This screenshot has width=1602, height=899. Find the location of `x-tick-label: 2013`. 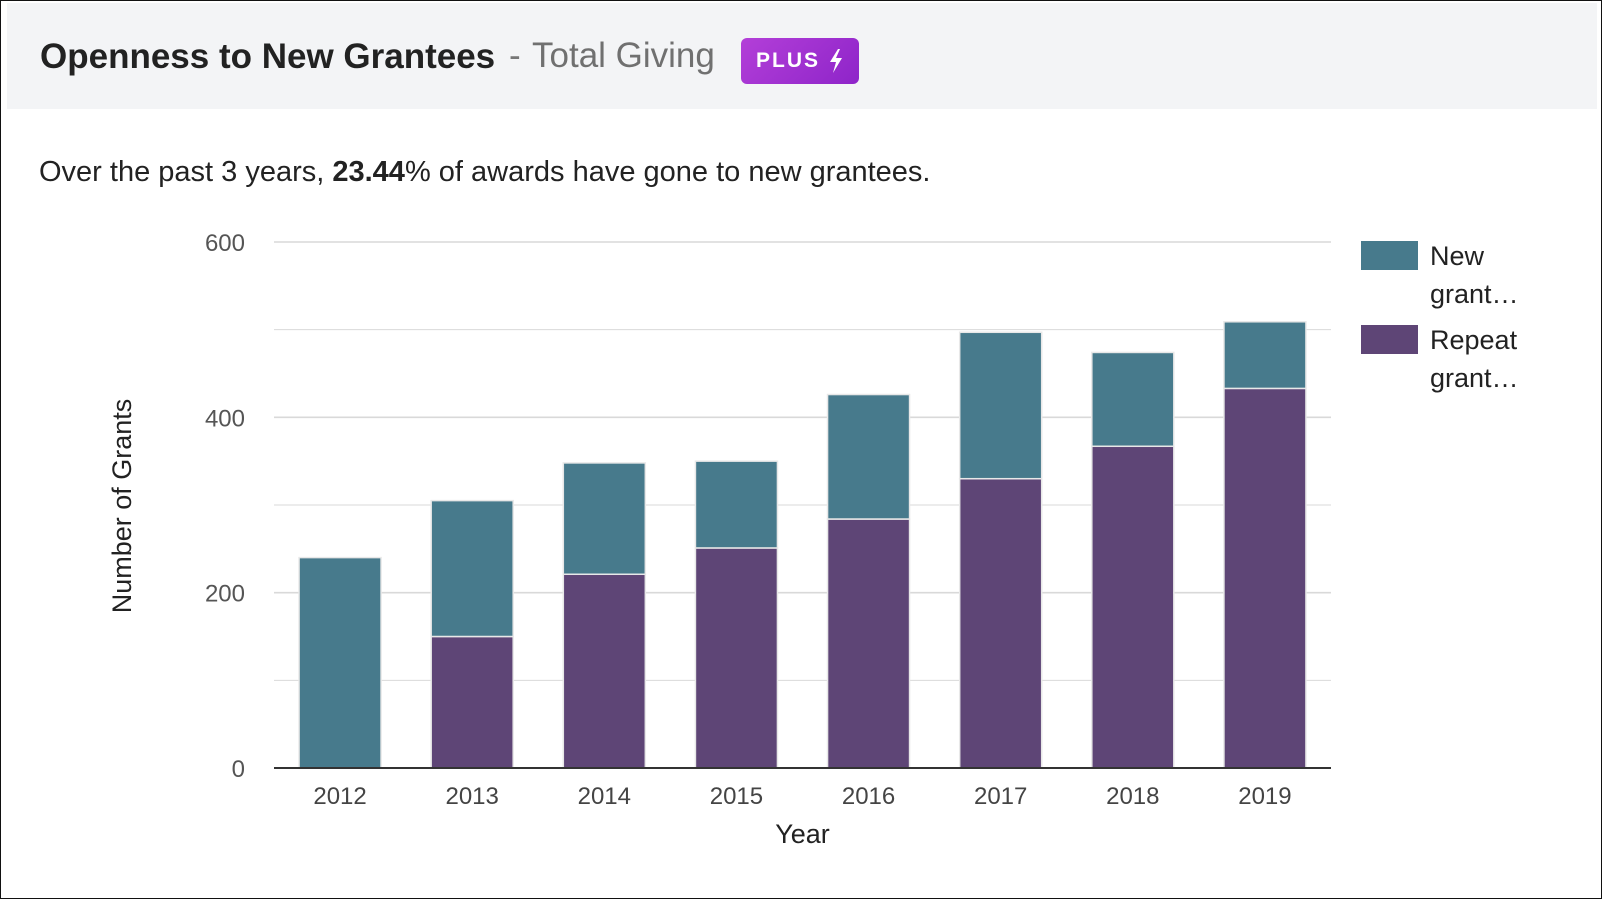

x-tick-label: 2013 is located at coordinates (471, 796).